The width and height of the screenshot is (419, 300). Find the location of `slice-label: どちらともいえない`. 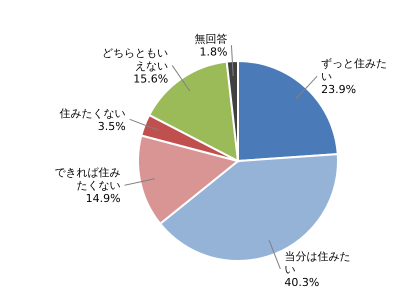

slice-label: どちらともいえない is located at coordinates (135, 59).